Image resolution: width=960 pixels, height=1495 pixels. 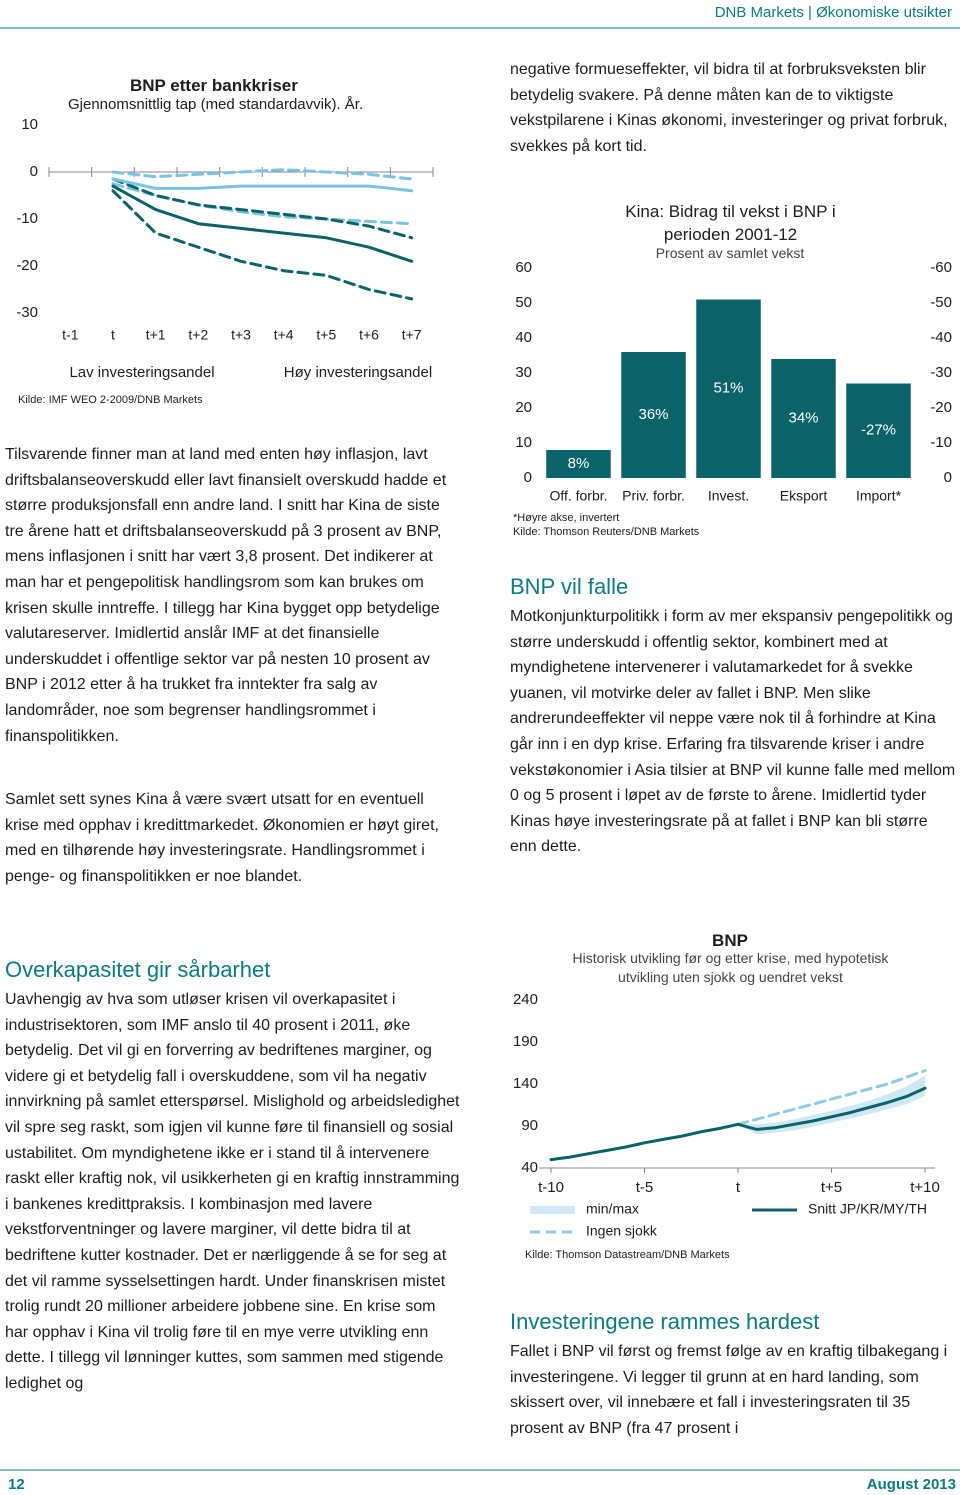 I want to click on y-tick-label: 240, so click(x=525, y=999).